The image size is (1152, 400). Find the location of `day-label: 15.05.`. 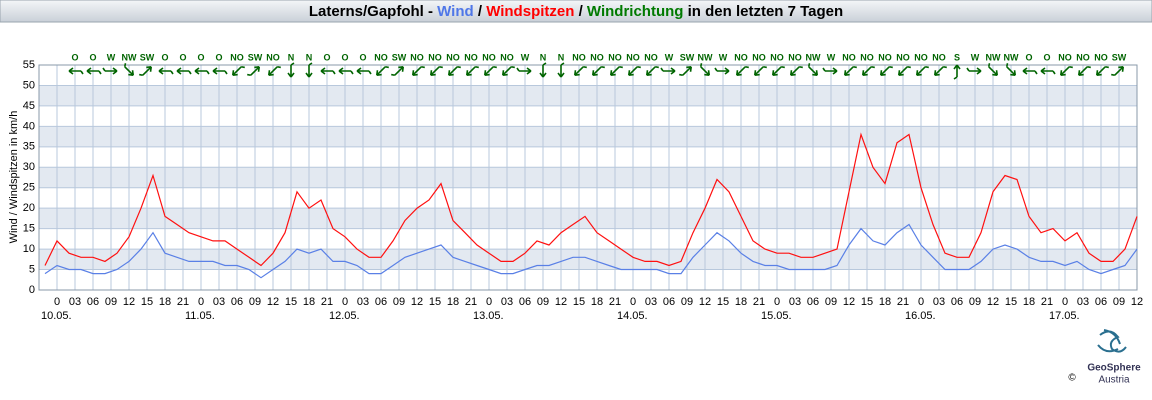

day-label: 15.05. is located at coordinates (776, 316).